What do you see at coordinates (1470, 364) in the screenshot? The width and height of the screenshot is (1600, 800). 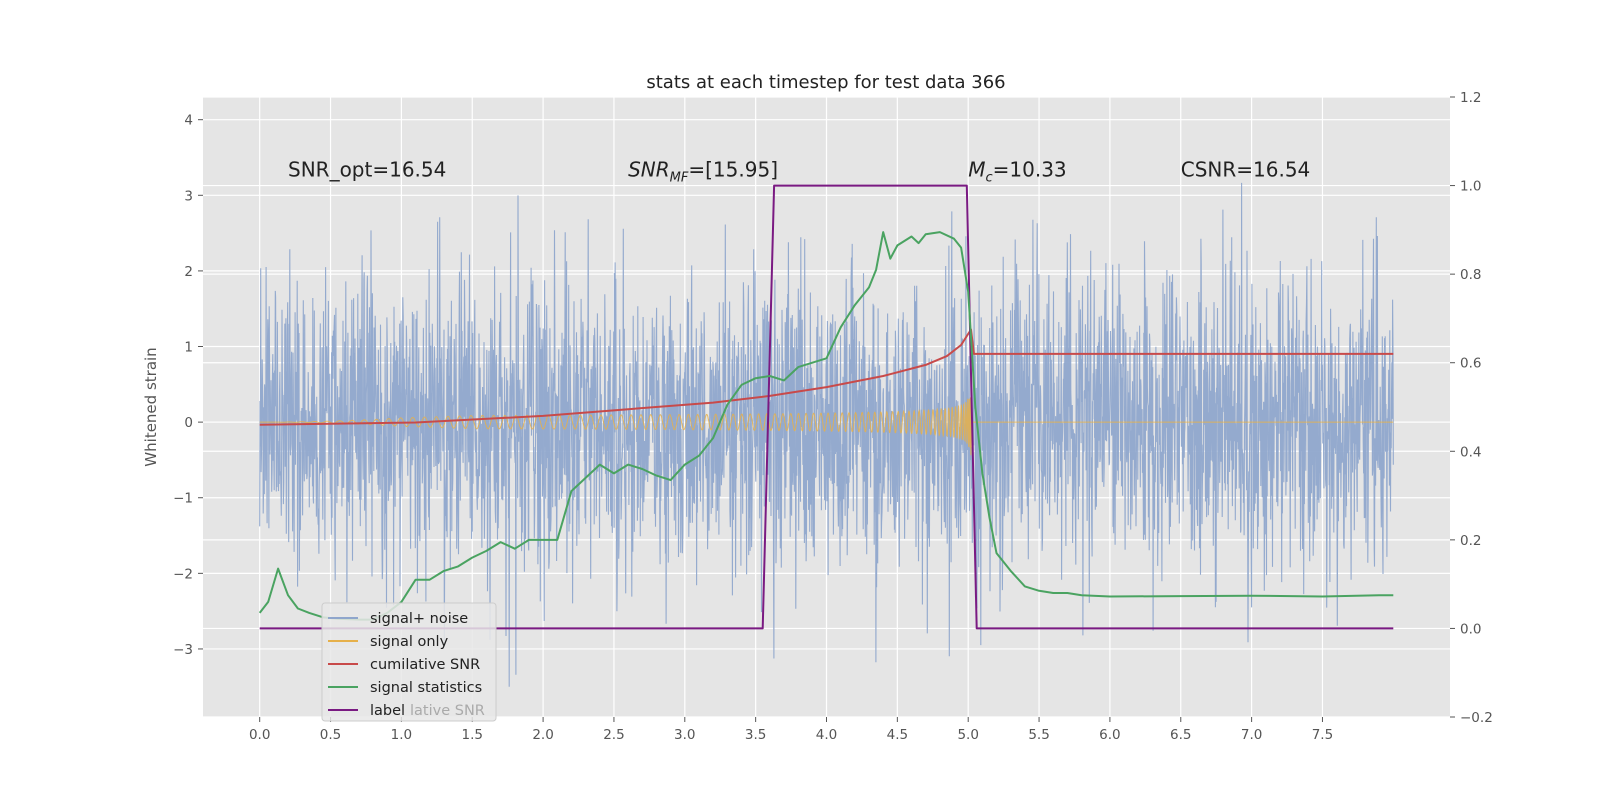 I see `y-right-tick-label: 0.6` at bounding box center [1470, 364].